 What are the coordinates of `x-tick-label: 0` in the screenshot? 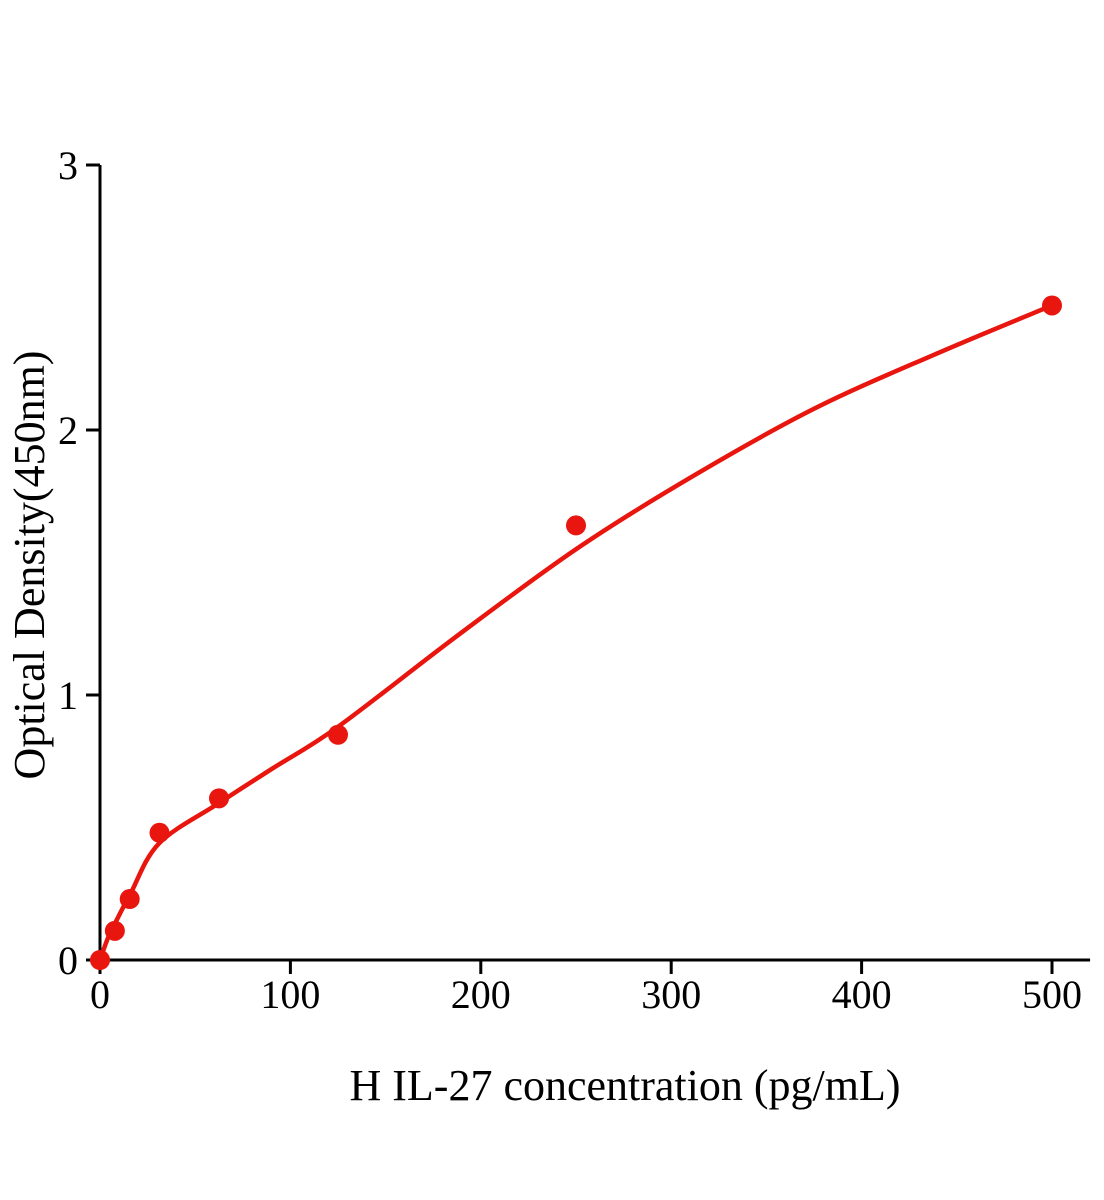 It's located at (100, 994).